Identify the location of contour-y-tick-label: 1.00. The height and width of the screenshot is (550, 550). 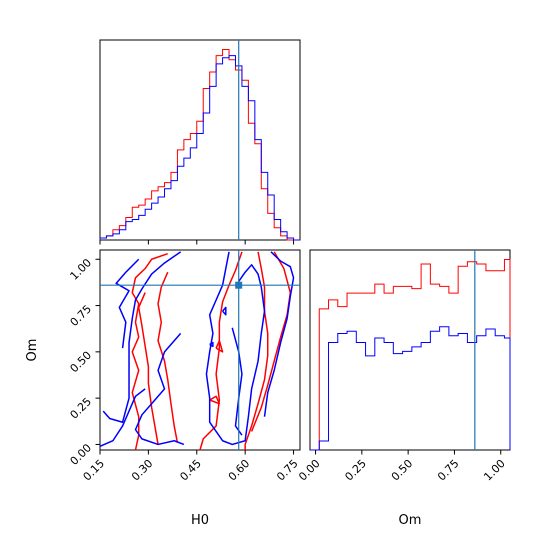
(81, 269).